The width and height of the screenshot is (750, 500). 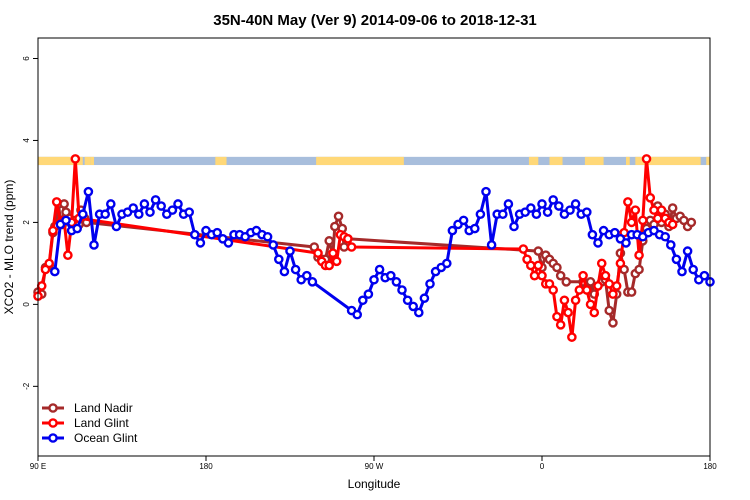 What do you see at coordinates (26, 304) in the screenshot?
I see `y-tick-label: 0` at bounding box center [26, 304].